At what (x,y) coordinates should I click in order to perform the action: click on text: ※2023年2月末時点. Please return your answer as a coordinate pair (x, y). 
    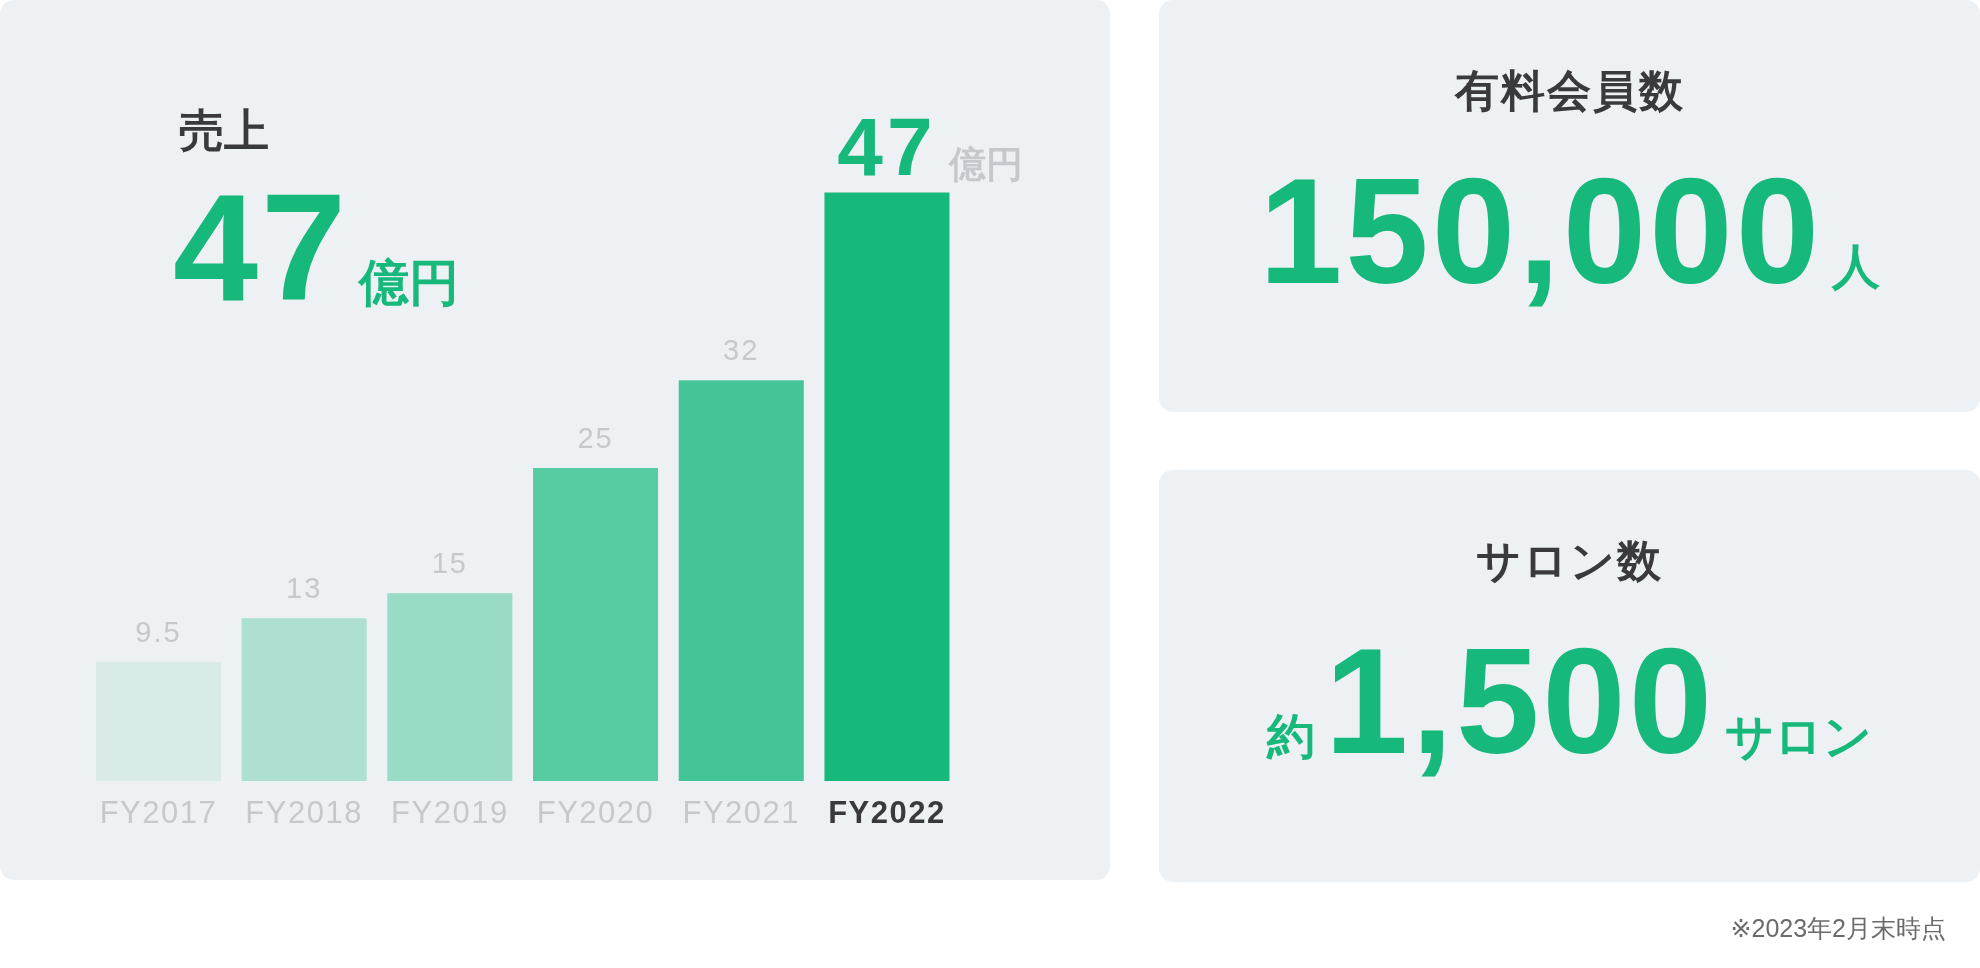
    Looking at the image, I should click on (1838, 928).